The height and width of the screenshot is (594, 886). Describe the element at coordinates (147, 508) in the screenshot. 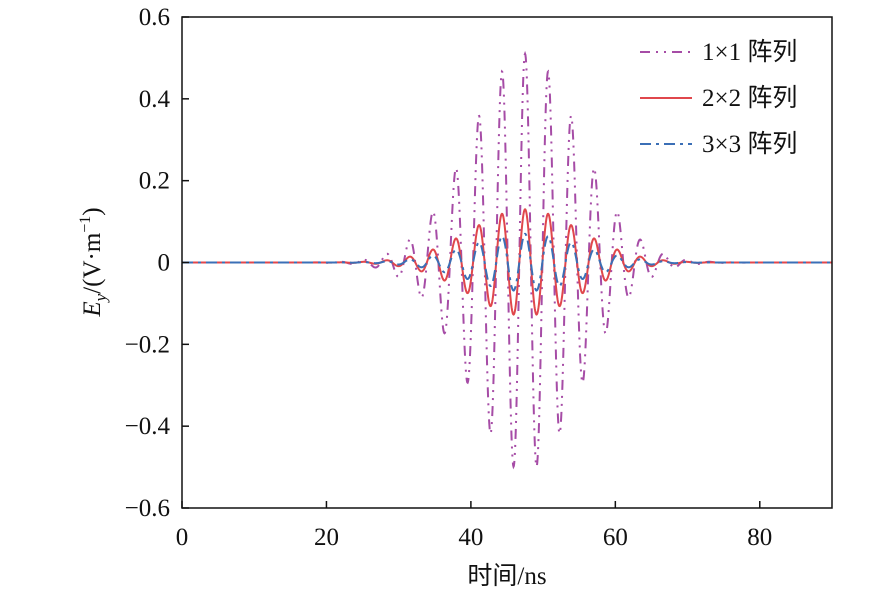

I see `y-tick-label: −0.6` at that location.